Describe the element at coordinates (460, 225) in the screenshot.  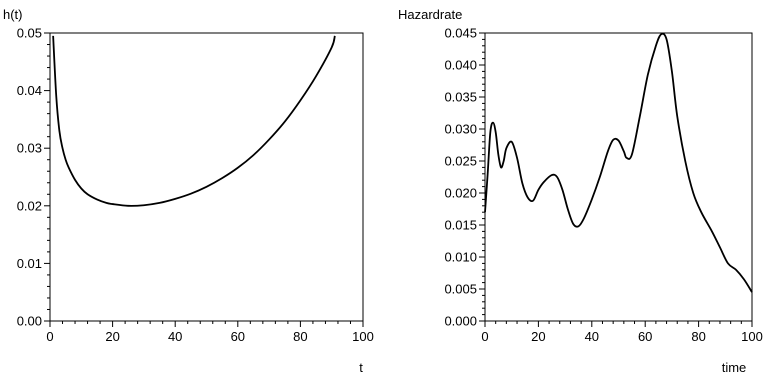
I see `y-tick-label: 0.015` at that location.